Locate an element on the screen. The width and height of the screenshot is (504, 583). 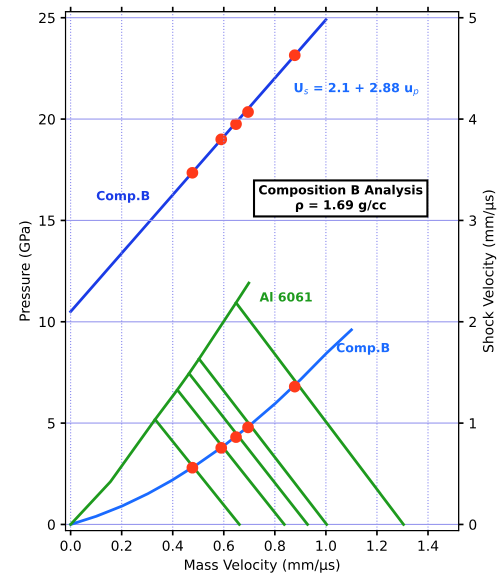
y2-tick-label: 0 is located at coordinates (472, 524).